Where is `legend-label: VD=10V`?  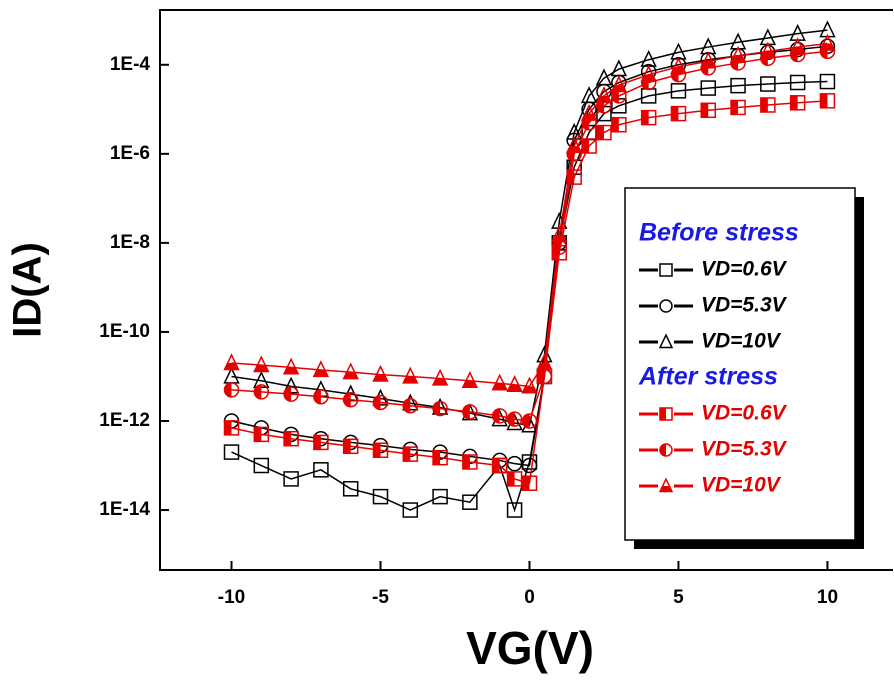 legend-label: VD=10V is located at coordinates (741, 341).